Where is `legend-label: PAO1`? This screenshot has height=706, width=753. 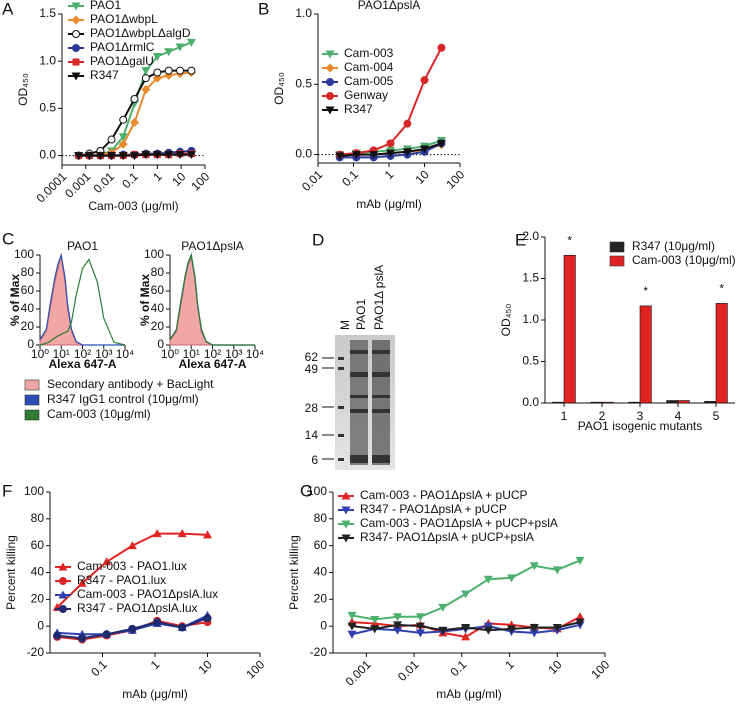 legend-label: PAO1 is located at coordinates (105, 6).